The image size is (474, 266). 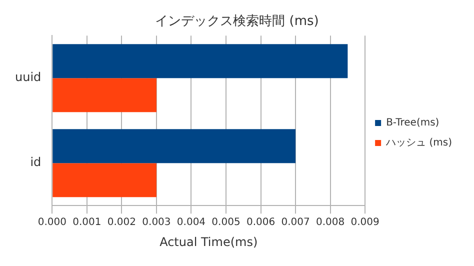 What do you see at coordinates (237, 22) in the screenshot?
I see `chart-title: インデックス検索時間 (ms)` at bounding box center [237, 22].